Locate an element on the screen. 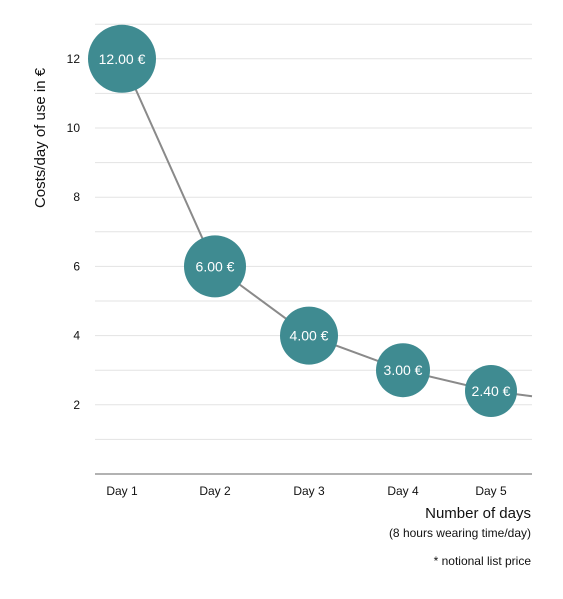 The image size is (563, 599). y-tick-label: 12 is located at coordinates (74, 59).